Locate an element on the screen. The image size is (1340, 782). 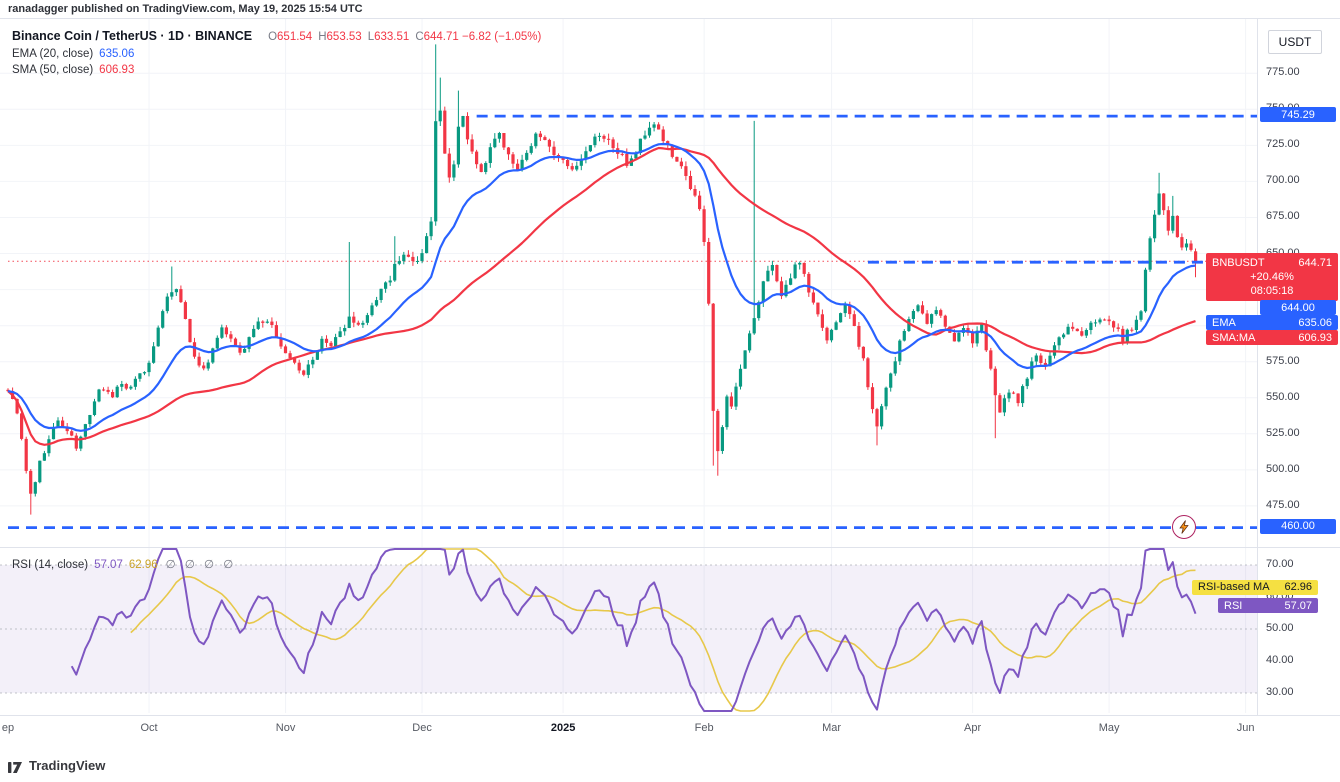
tradingview-brand-text: TradingView is located at coordinates (67, 765).